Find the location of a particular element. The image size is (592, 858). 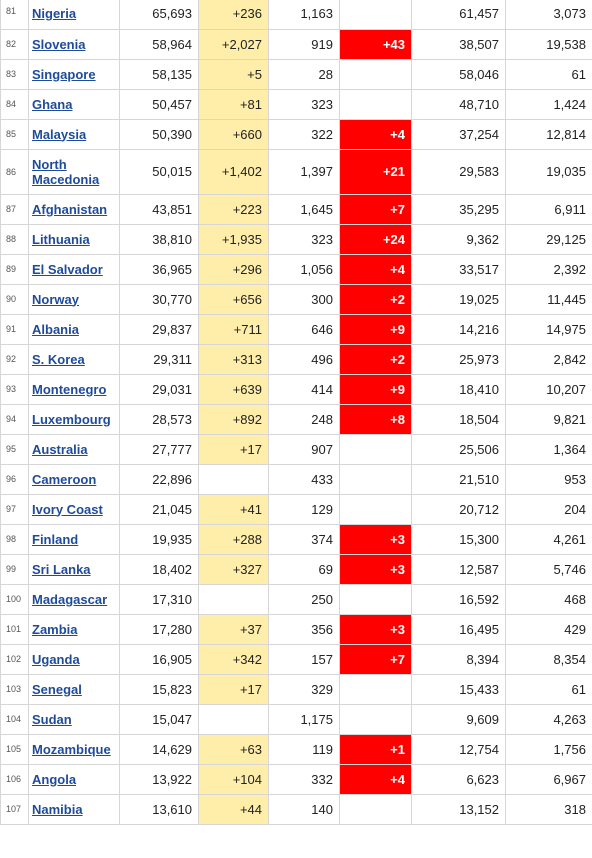

active-cases-cell: 6,967 is located at coordinates (548, 779).